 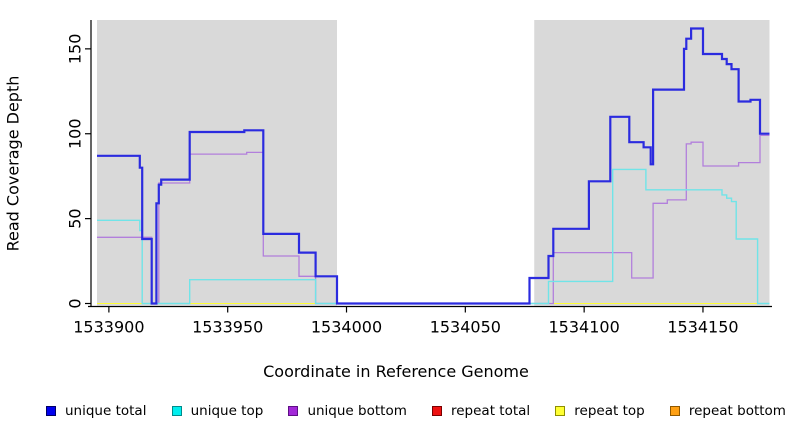 What do you see at coordinates (357, 411) in the screenshot?
I see `legend-label-unique-bottom: unique bottom` at bounding box center [357, 411].